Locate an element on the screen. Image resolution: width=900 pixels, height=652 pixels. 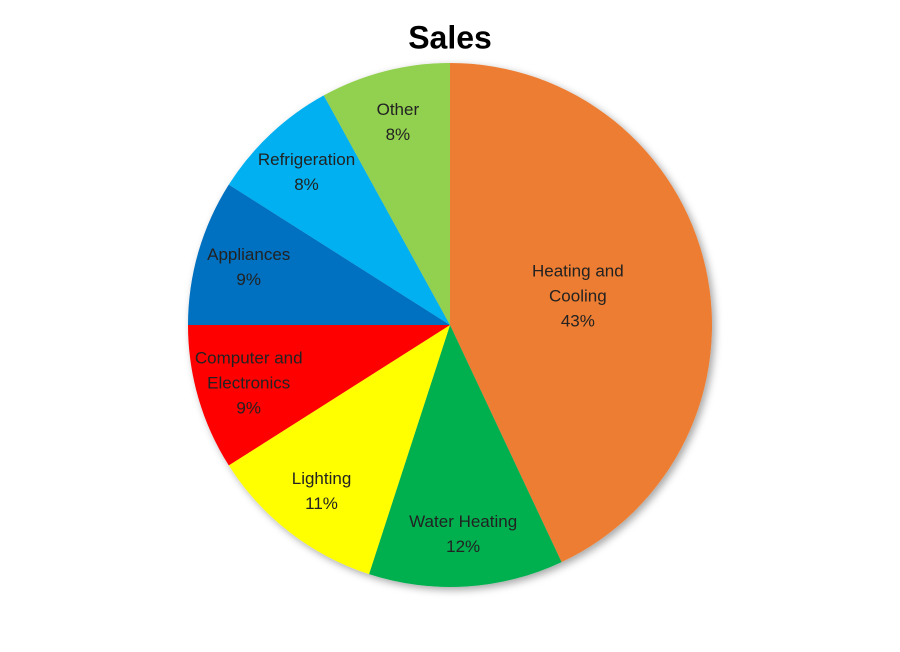
slice-label: Lighting 11% is located at coordinates (322, 491).